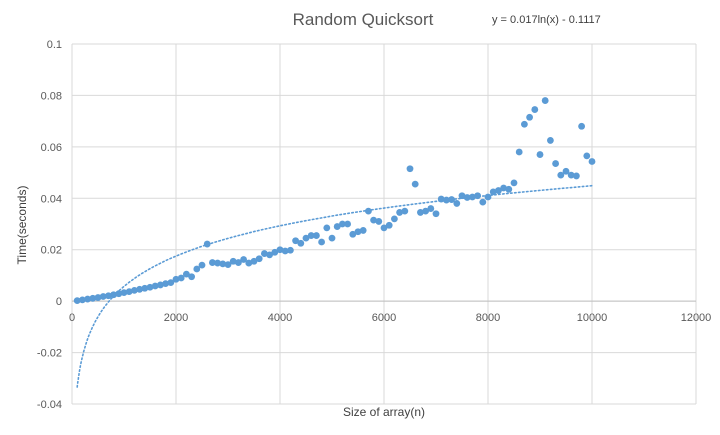  I want to click on y-tick-label: 0.1, so click(54, 45).